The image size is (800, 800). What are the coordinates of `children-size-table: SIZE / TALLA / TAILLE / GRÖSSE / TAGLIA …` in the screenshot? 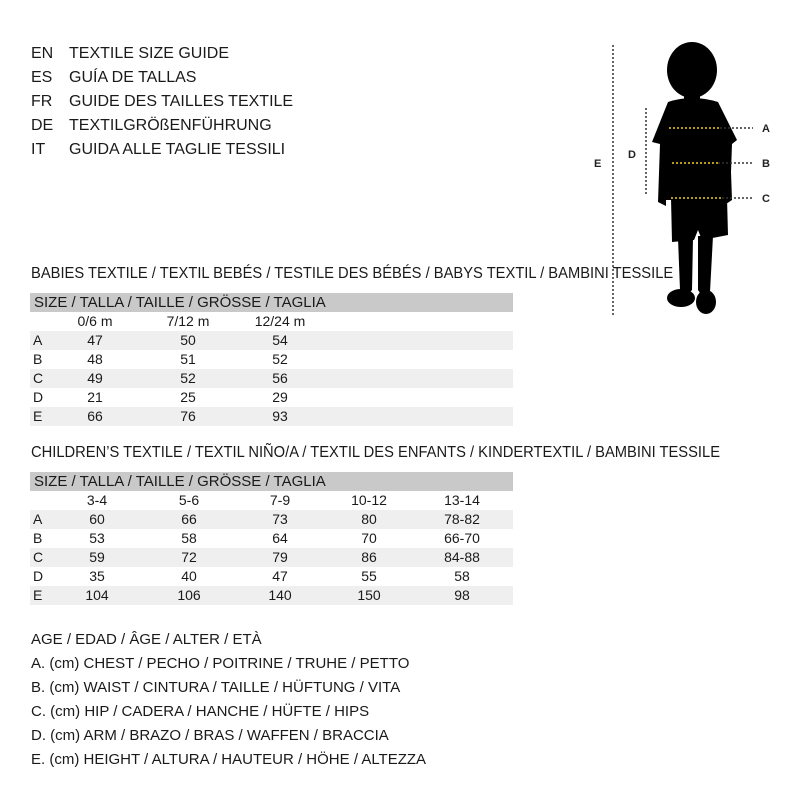 It's located at (271, 538).